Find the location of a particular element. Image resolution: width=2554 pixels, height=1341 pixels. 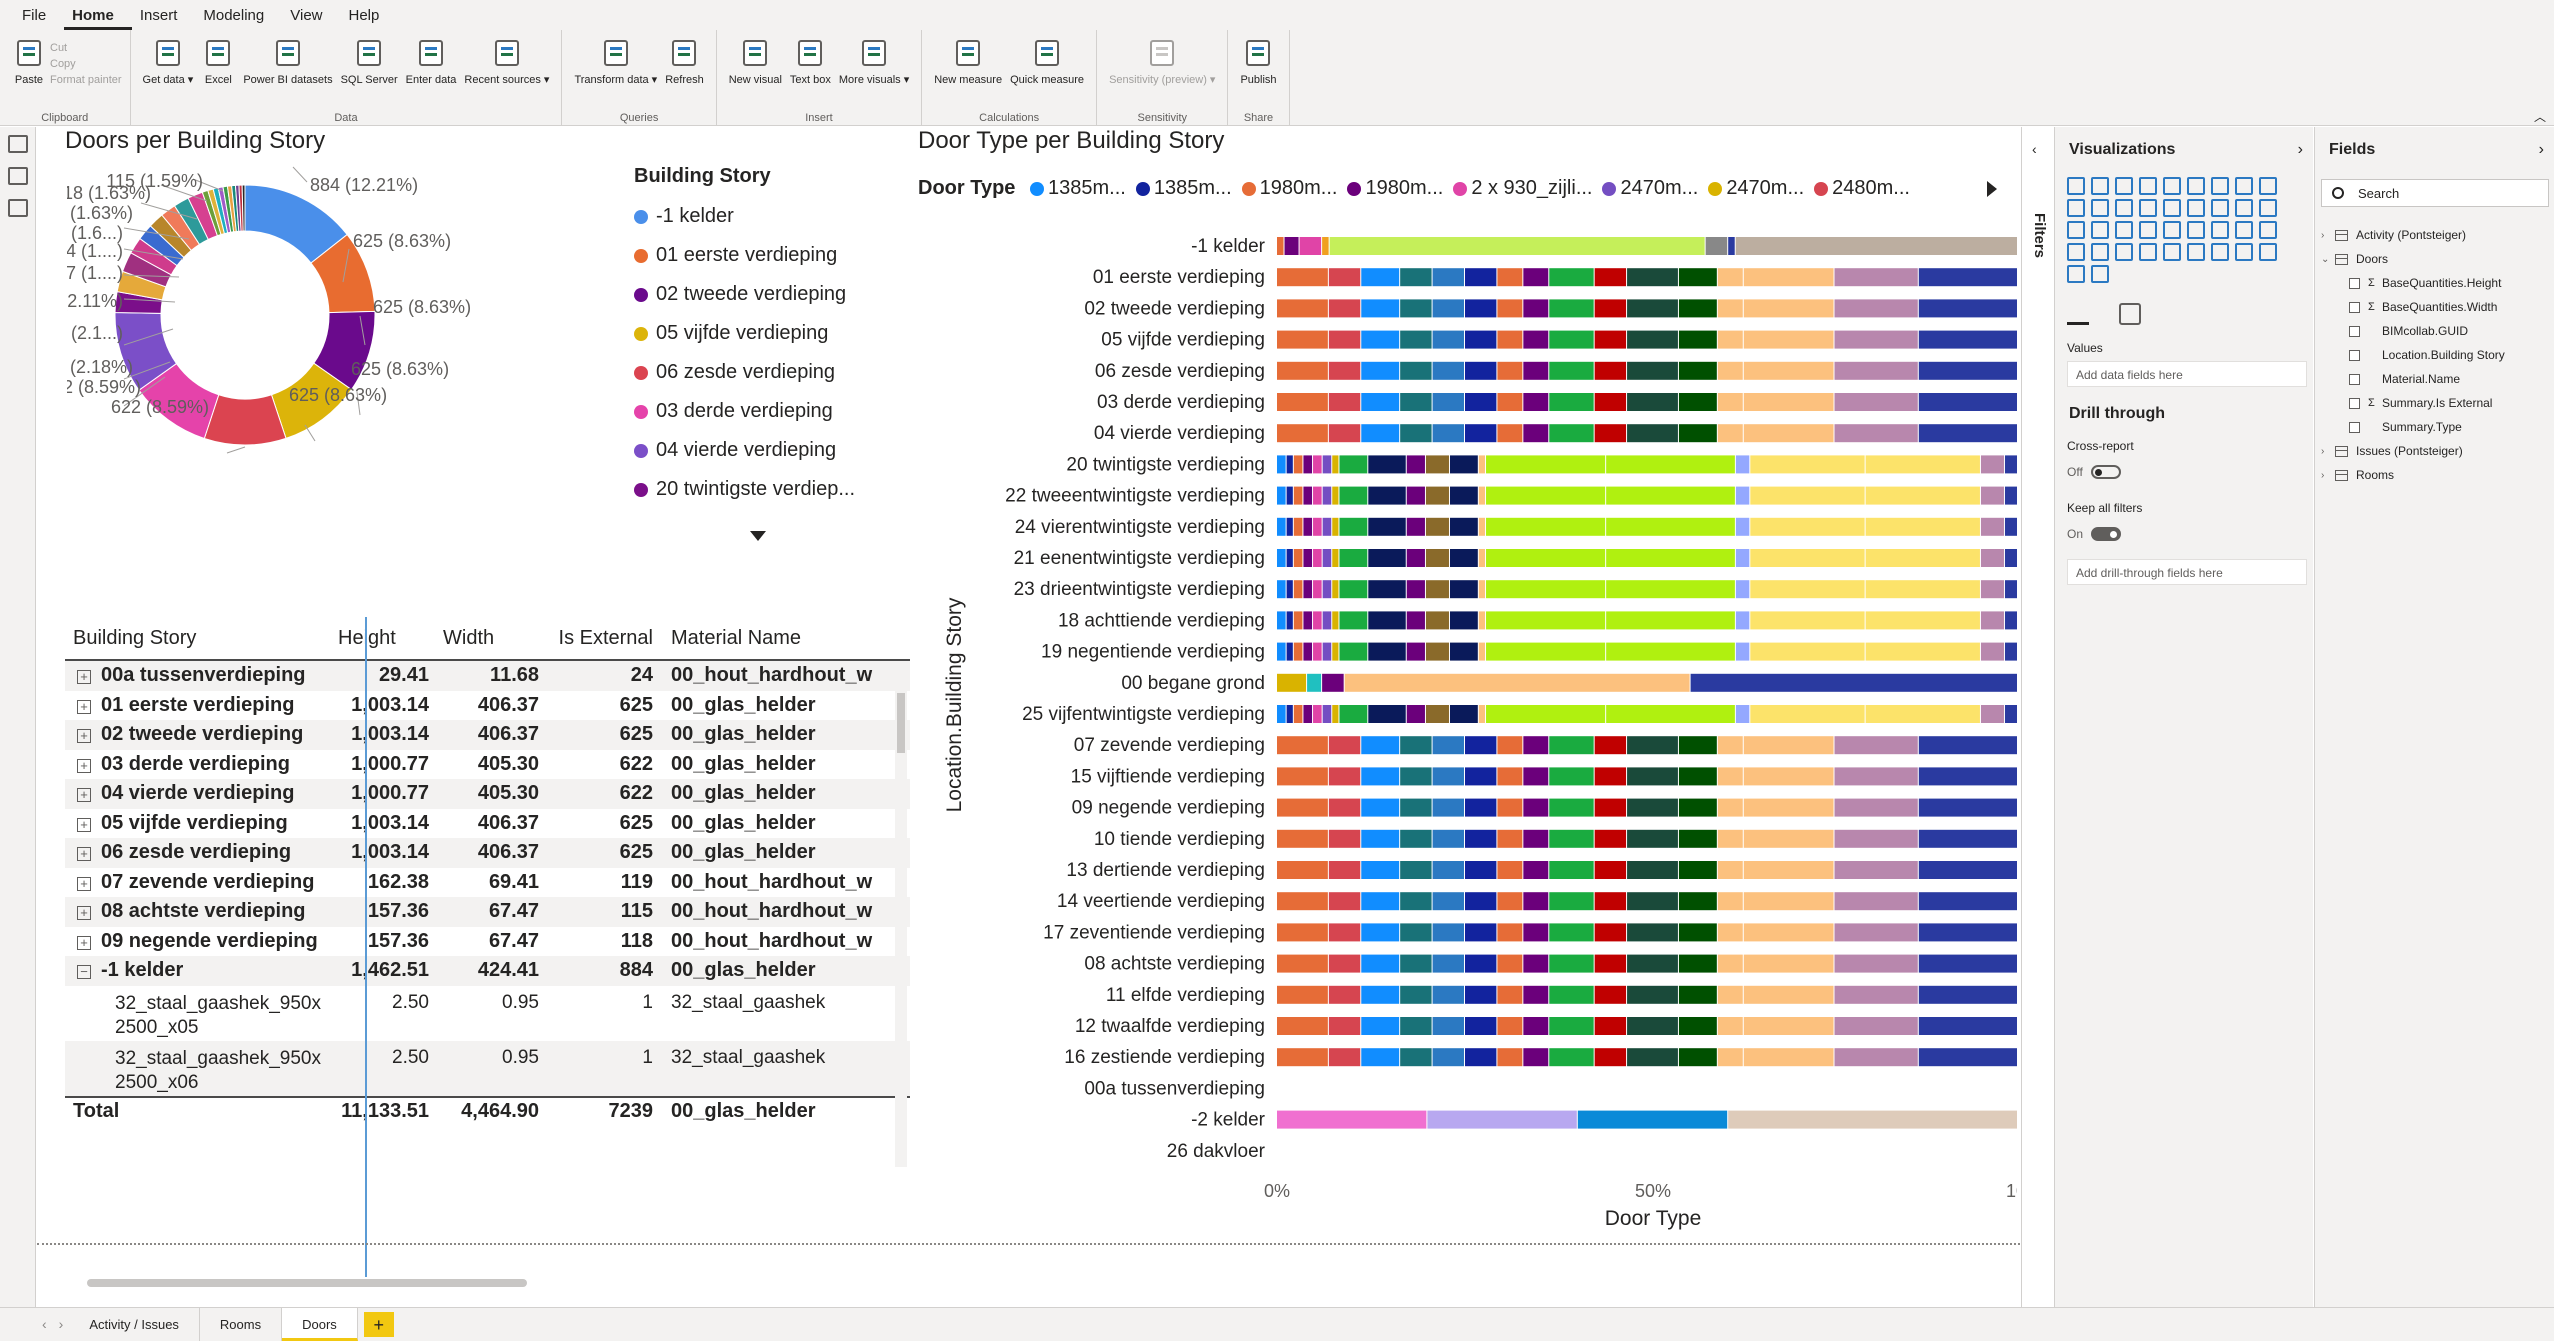

copy-button: Copy is located at coordinates (63, 64).